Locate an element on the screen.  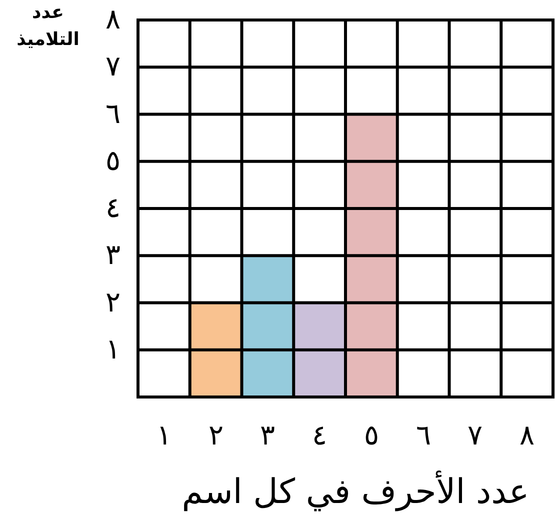
x-tick-label: ٢ is located at coordinates (216, 436).